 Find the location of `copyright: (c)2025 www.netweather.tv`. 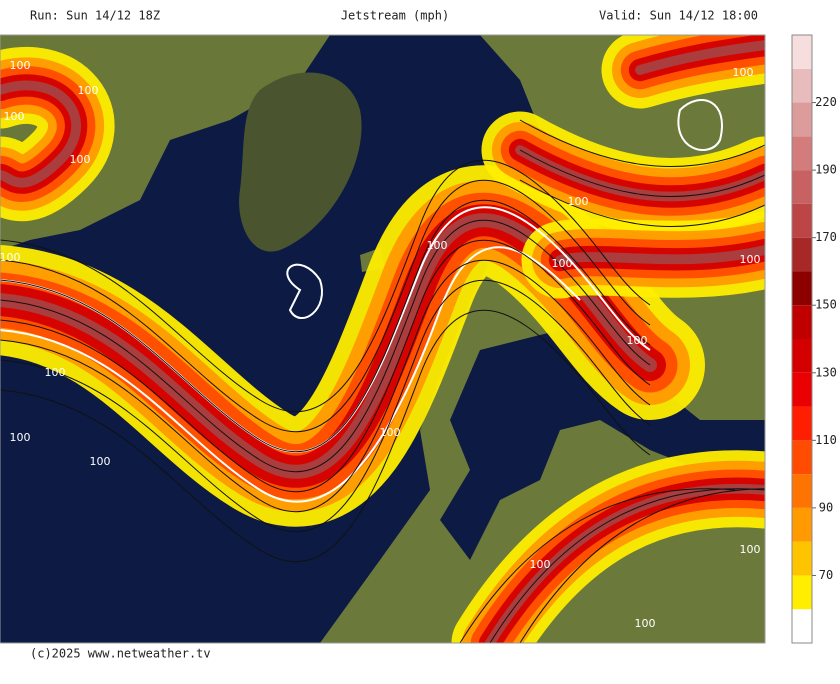

copyright: (c)2025 www.netweather.tv is located at coordinates (120, 654).